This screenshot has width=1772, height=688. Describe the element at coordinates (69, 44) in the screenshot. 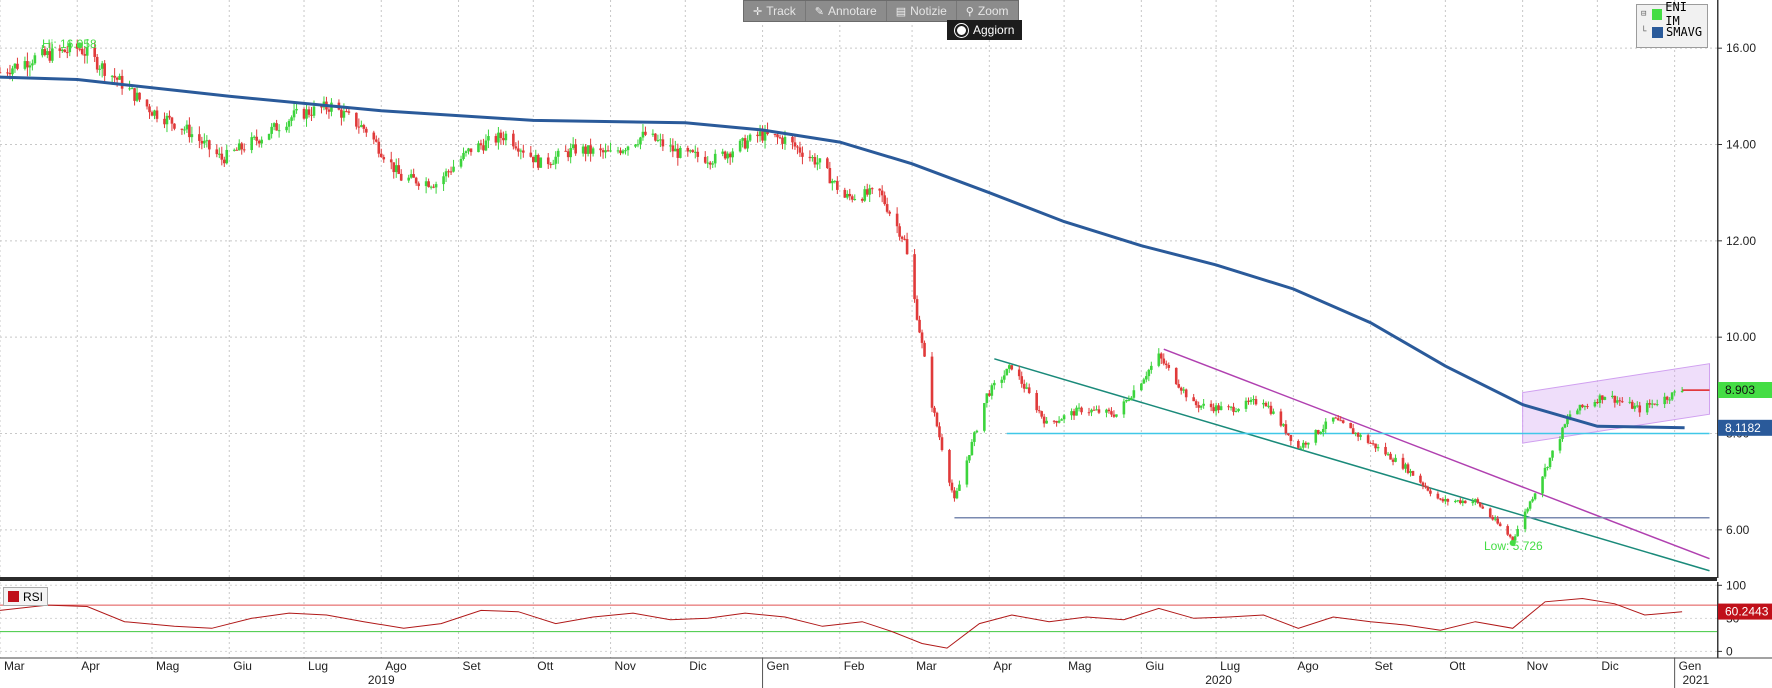

I see `hi-annotation: Hi: 16.058` at that location.